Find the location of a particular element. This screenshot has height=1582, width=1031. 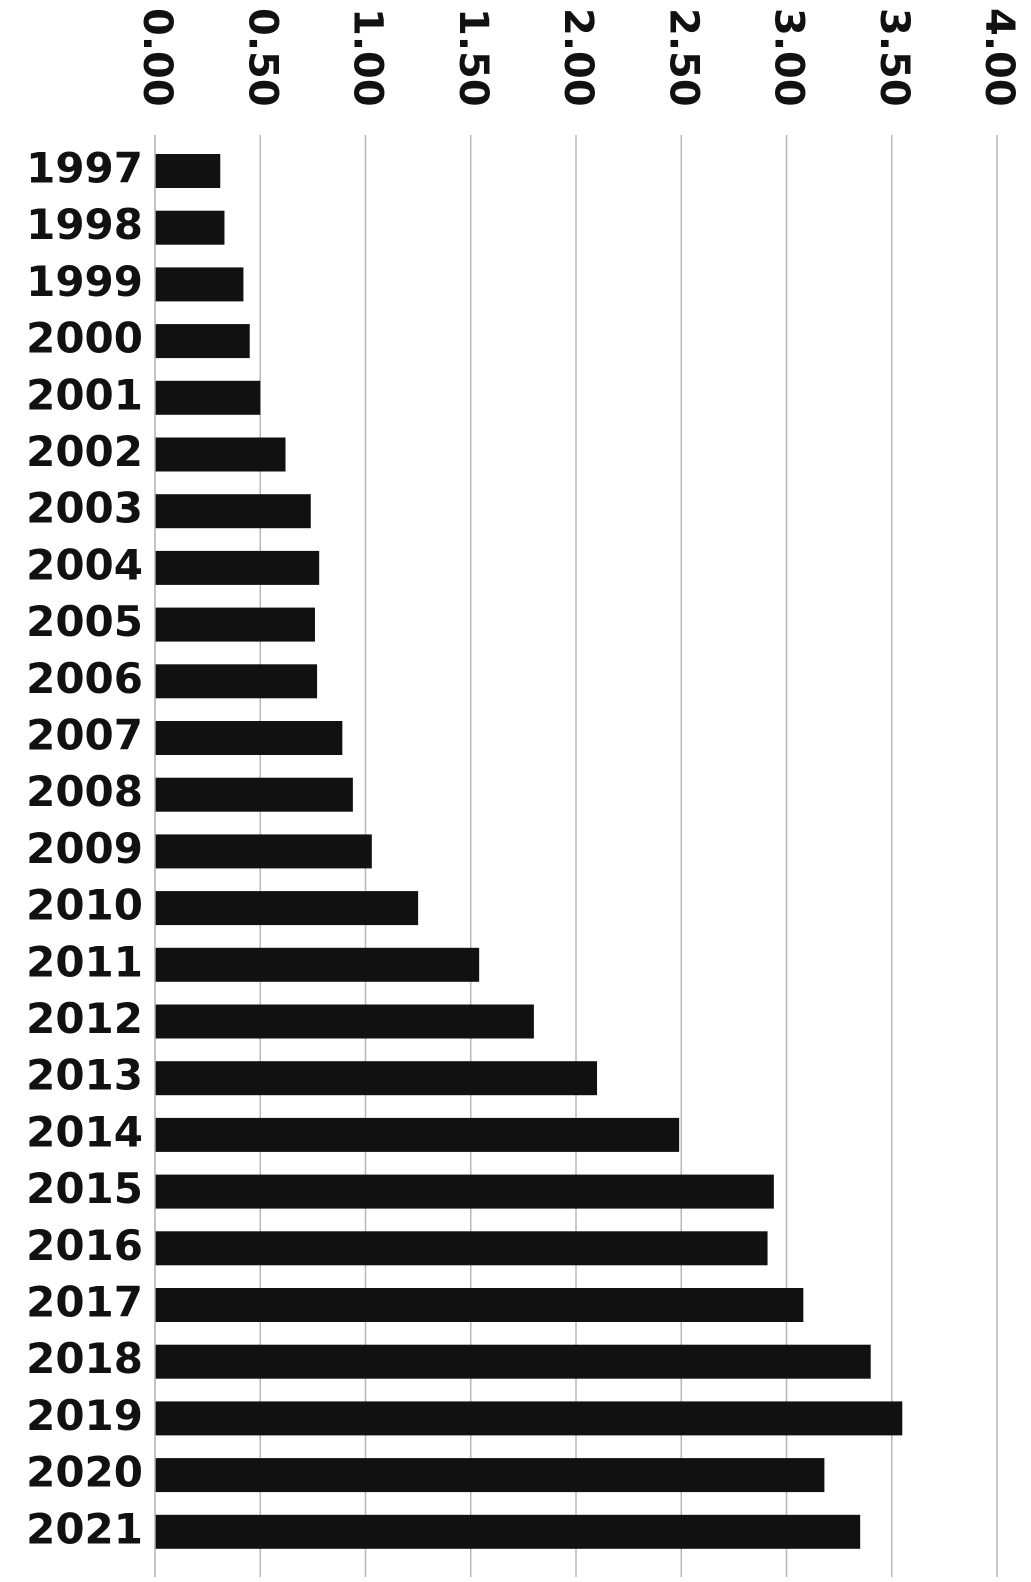

x-tick-label: 3.50 is located at coordinates (894, 57).